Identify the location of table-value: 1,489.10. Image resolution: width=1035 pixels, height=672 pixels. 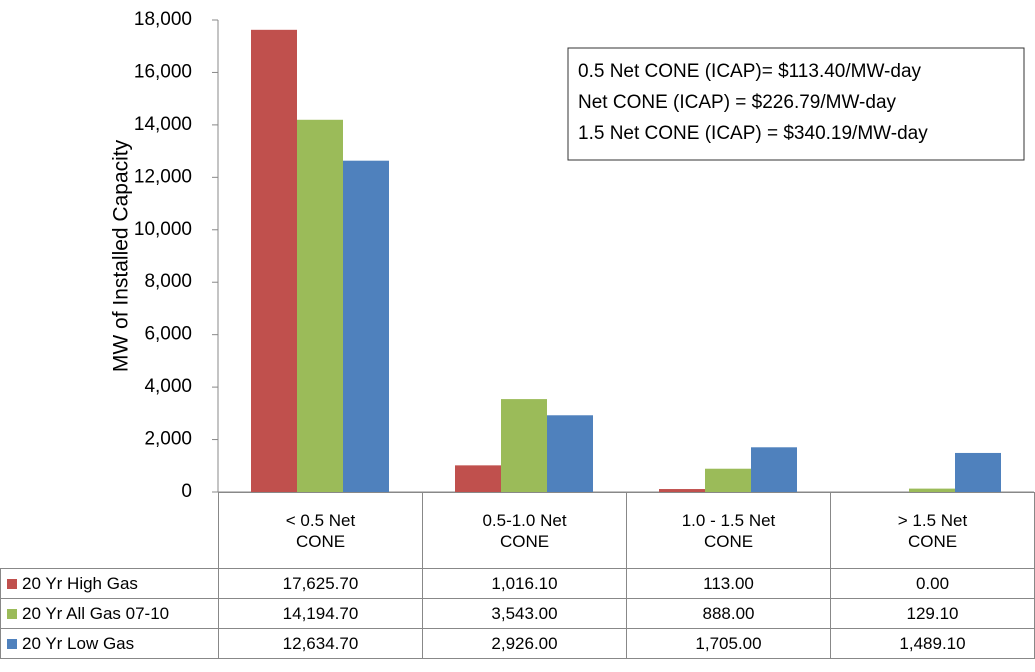
(932, 643).